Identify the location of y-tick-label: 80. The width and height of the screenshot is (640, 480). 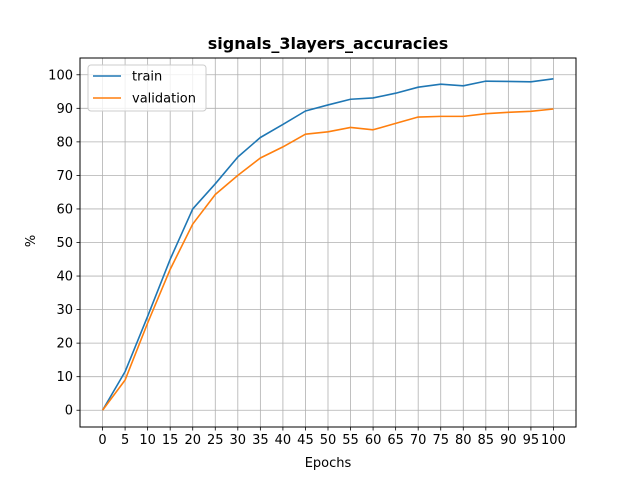
(64, 142).